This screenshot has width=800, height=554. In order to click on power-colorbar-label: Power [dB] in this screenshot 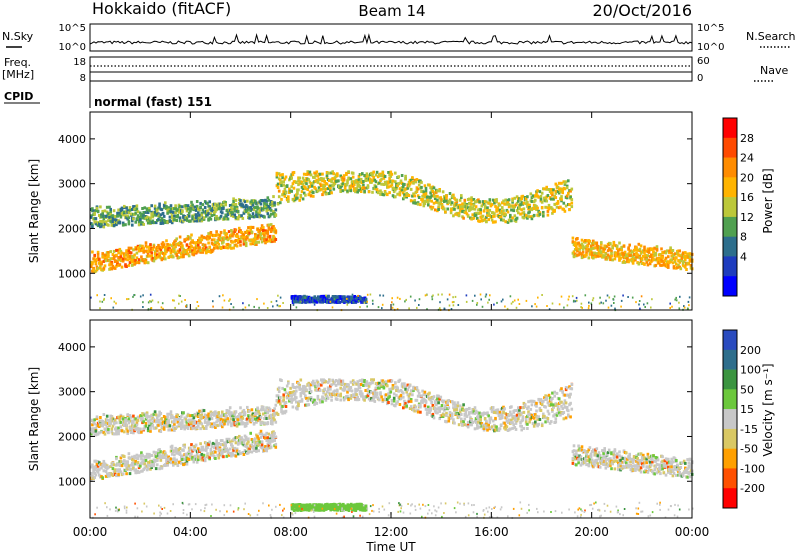, I will do `click(768, 200)`.